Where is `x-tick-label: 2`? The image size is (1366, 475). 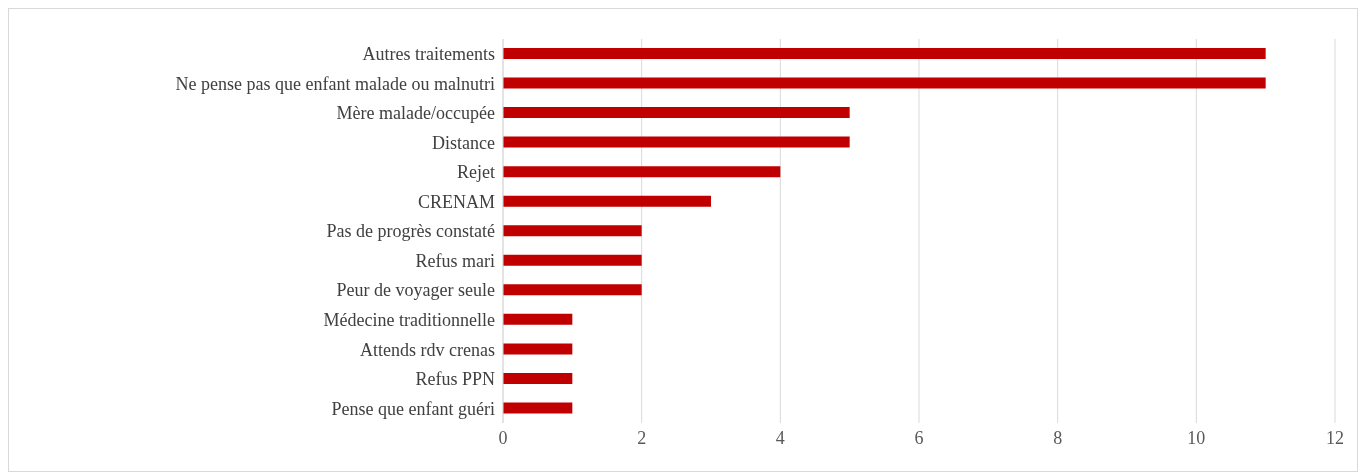
x-tick-label: 2 is located at coordinates (642, 437).